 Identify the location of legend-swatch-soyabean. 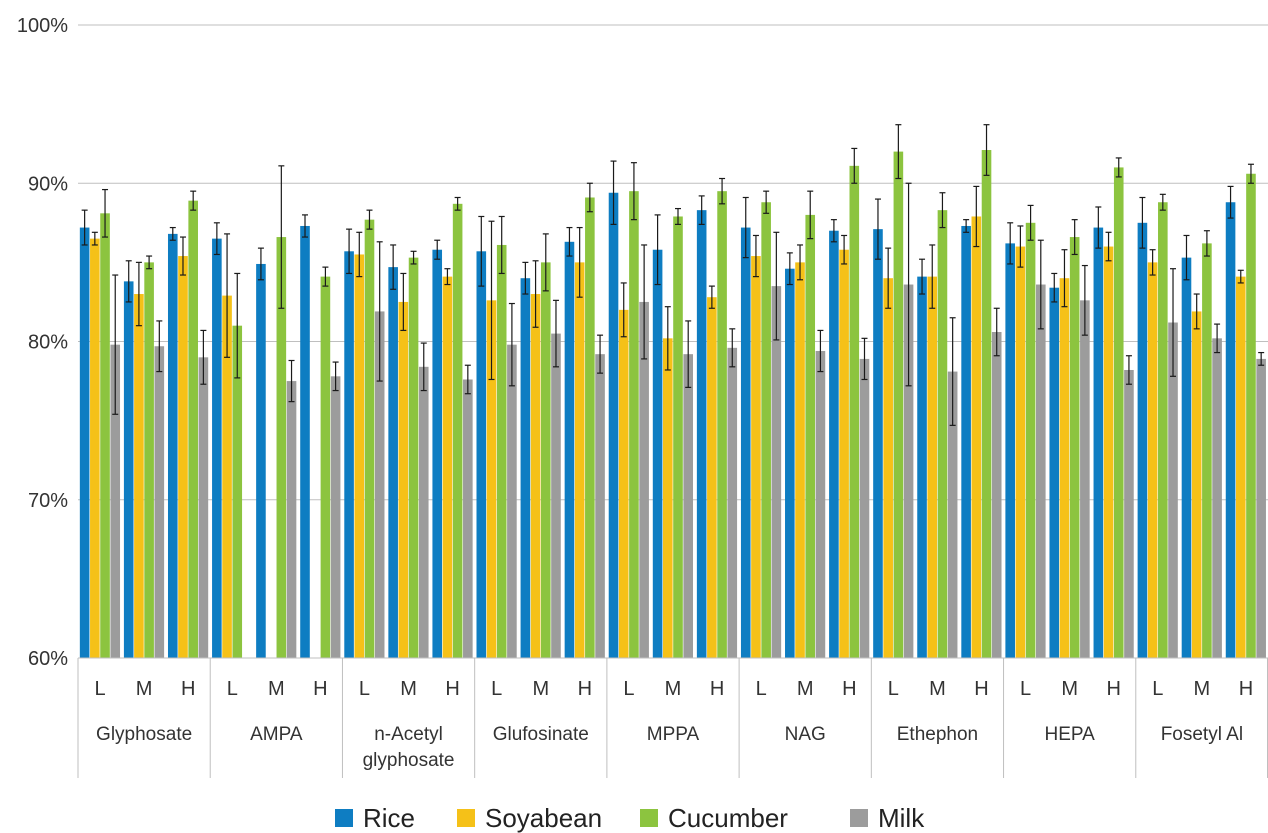
(466, 818).